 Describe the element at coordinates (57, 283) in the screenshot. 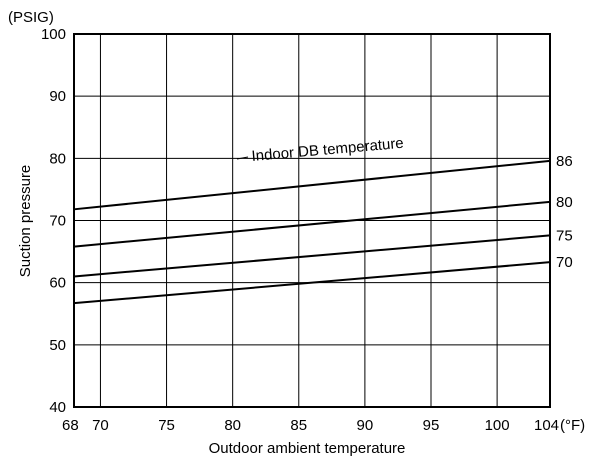

I see `y-tick-label: 60` at that location.